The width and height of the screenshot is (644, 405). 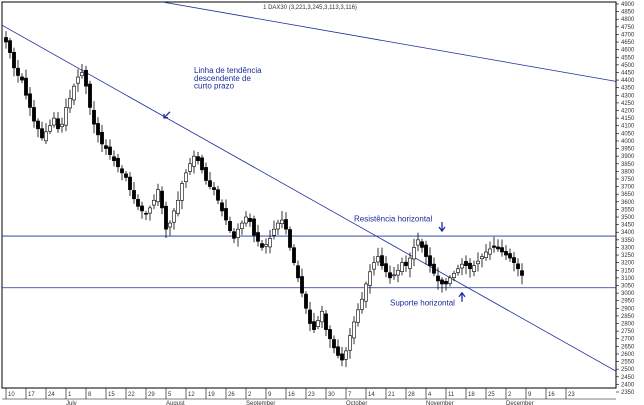 What do you see at coordinates (71, 403) in the screenshot?
I see `month-label: July` at bounding box center [71, 403].